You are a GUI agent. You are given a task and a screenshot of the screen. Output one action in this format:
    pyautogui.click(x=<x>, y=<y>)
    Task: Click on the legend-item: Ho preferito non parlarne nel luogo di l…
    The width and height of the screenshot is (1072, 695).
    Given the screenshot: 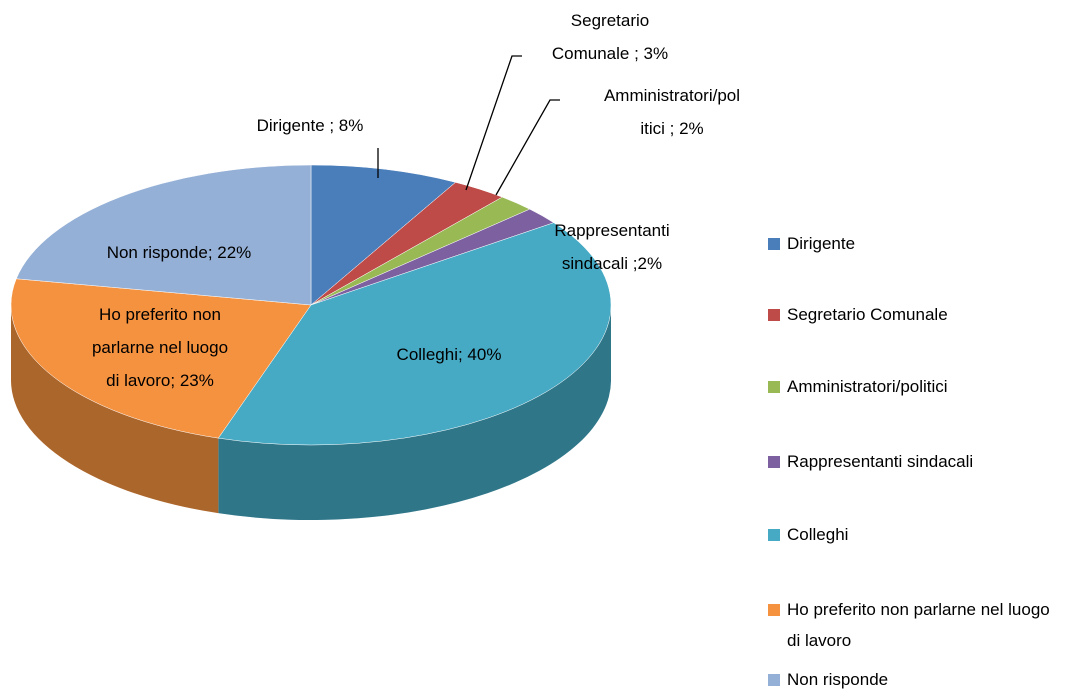 What is the action you would take?
    pyautogui.click(x=918, y=625)
    